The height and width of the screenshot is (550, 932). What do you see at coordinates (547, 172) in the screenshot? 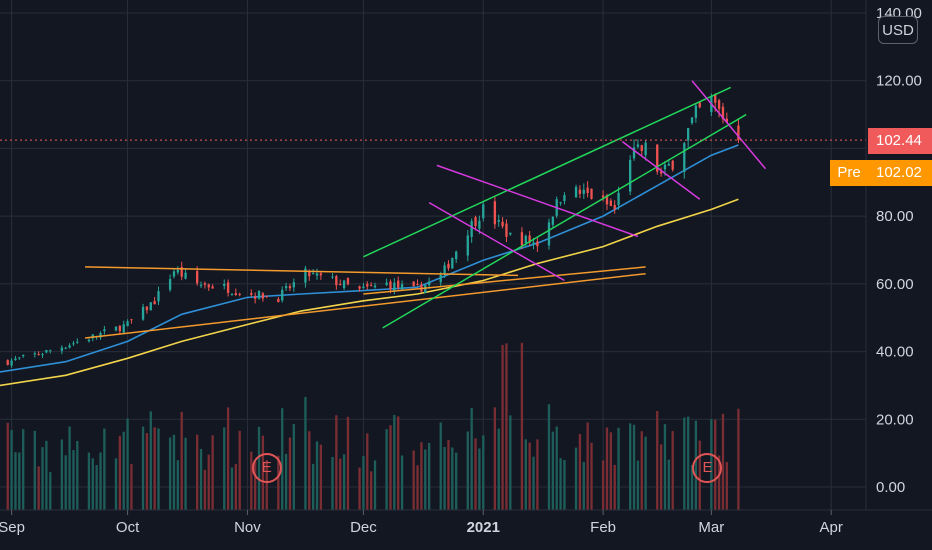
I see `green-trendline` at bounding box center [547, 172].